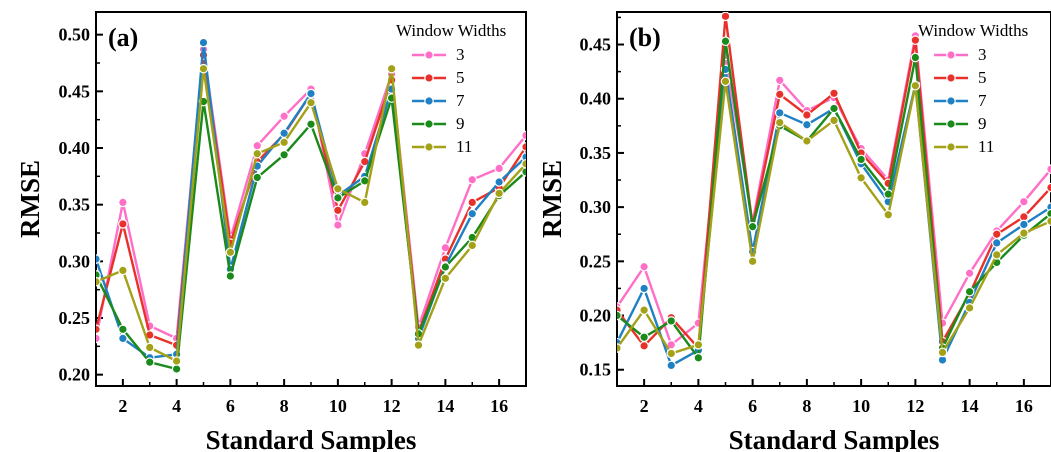 The width and height of the screenshot is (1051, 452). Describe the element at coordinates (596, 207) in the screenshot. I see `y-tick-label: 0.30` at that location.